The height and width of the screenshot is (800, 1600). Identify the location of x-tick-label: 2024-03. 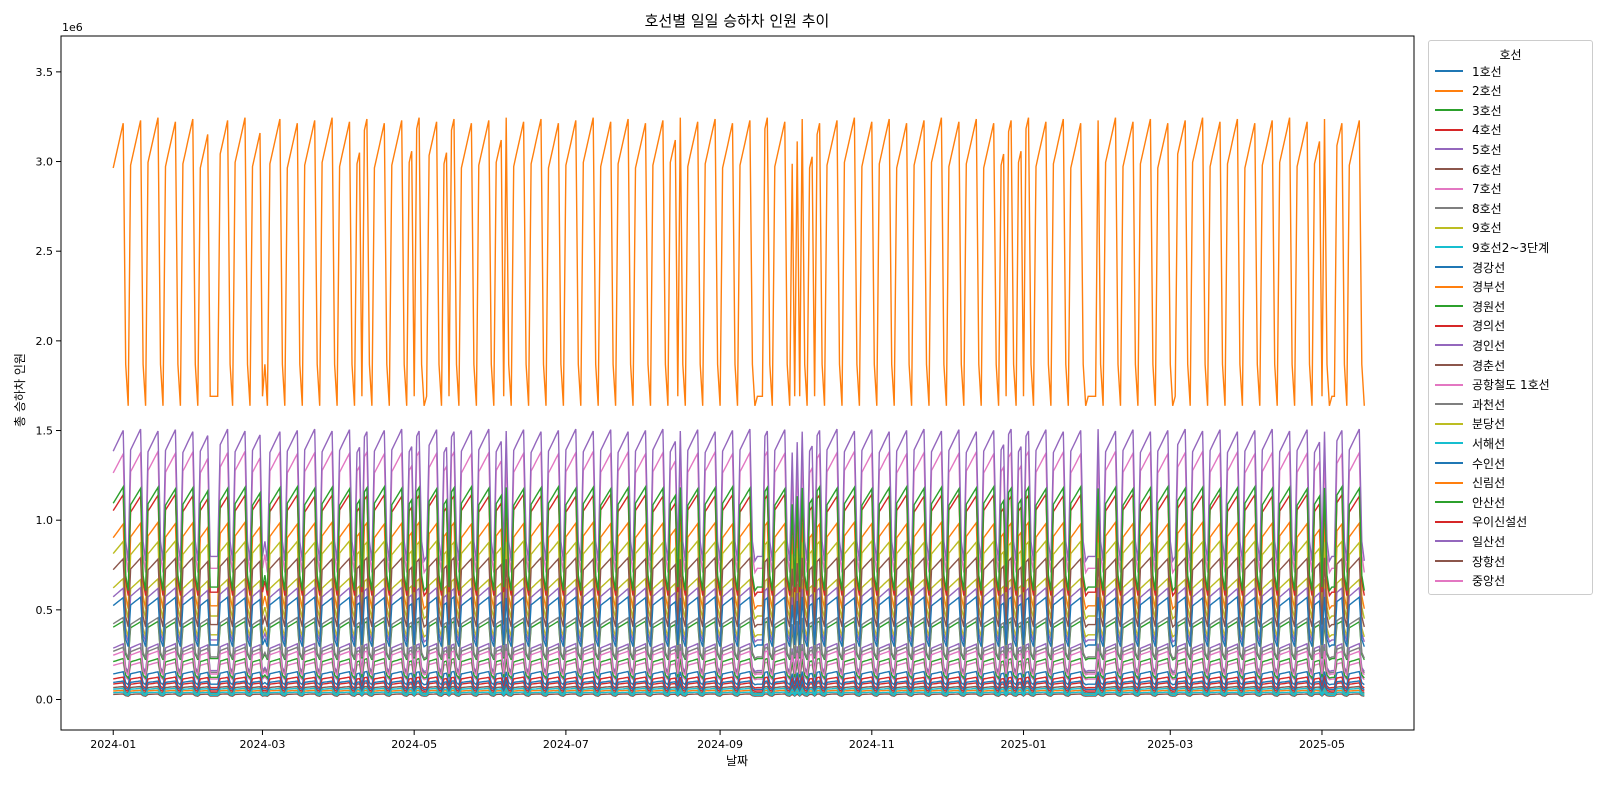
(262, 744).